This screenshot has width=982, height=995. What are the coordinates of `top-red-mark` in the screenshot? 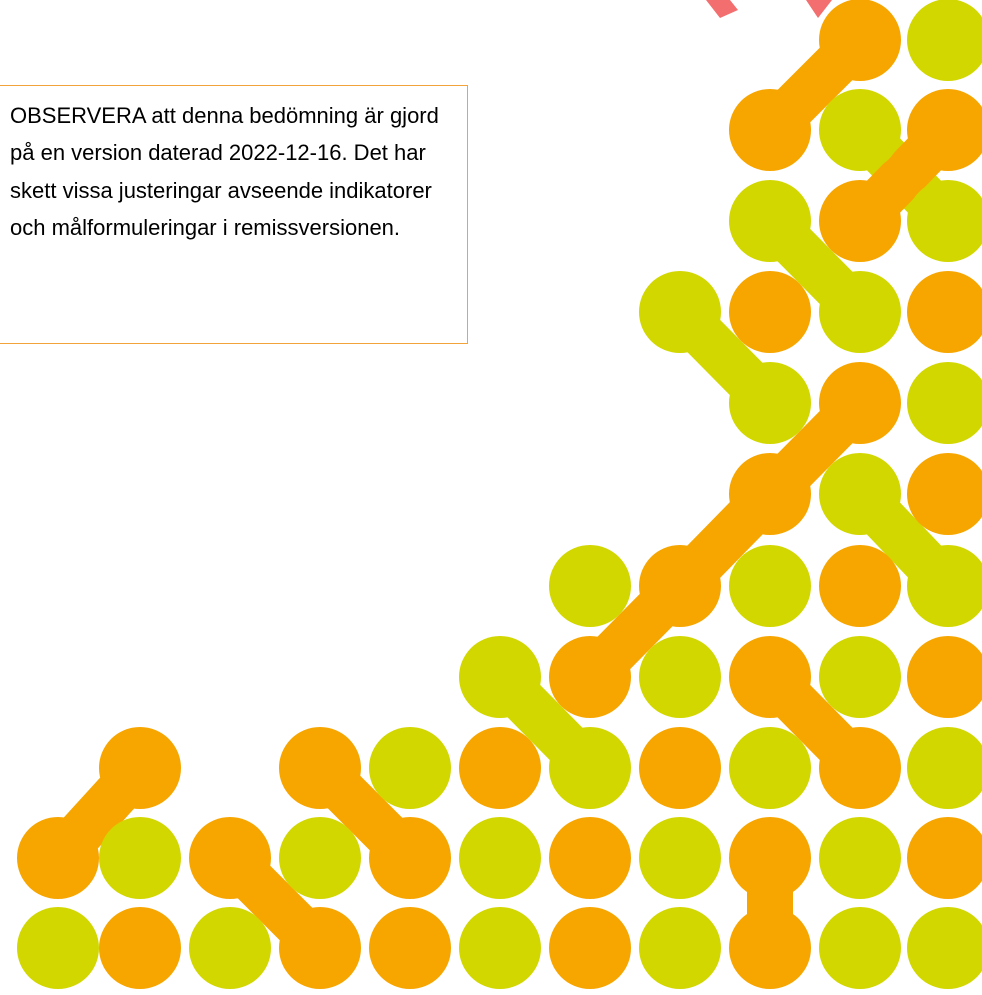 It's located at (769, 9).